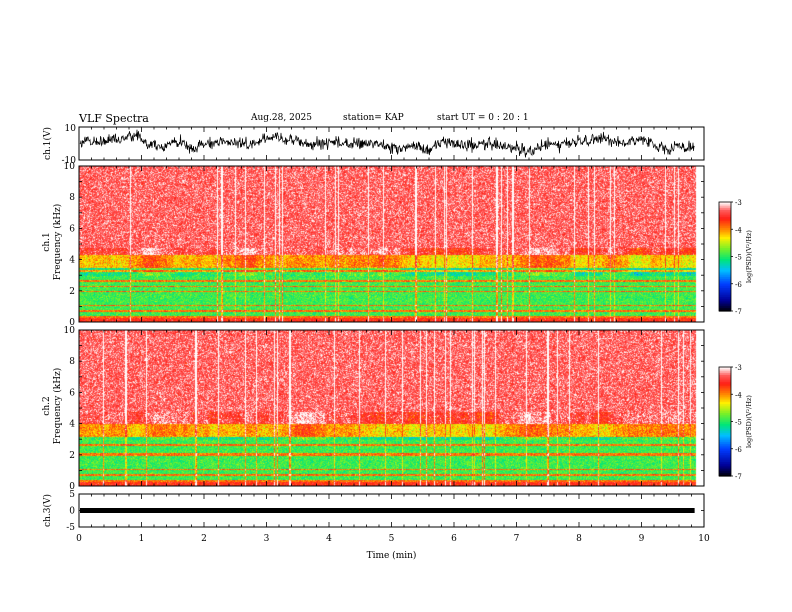  I want to click on y-tick-label: 6, so click(72, 393).